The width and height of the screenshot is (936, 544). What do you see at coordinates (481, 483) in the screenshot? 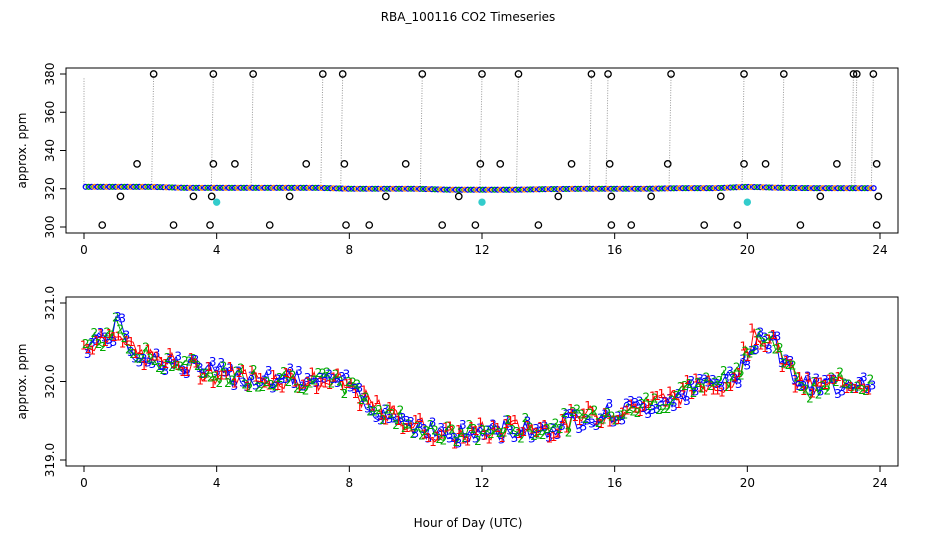
I see `x-tick-label: 12` at bounding box center [481, 483].